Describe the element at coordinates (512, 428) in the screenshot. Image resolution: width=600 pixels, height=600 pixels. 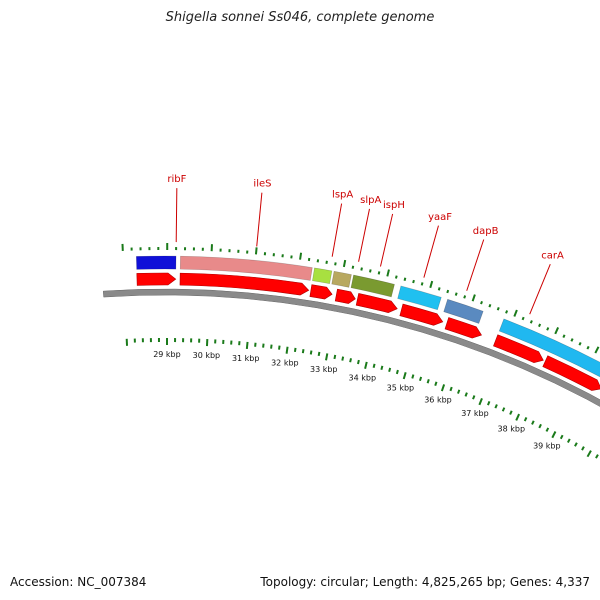
I see `tick-label: 38 kbp` at that location.